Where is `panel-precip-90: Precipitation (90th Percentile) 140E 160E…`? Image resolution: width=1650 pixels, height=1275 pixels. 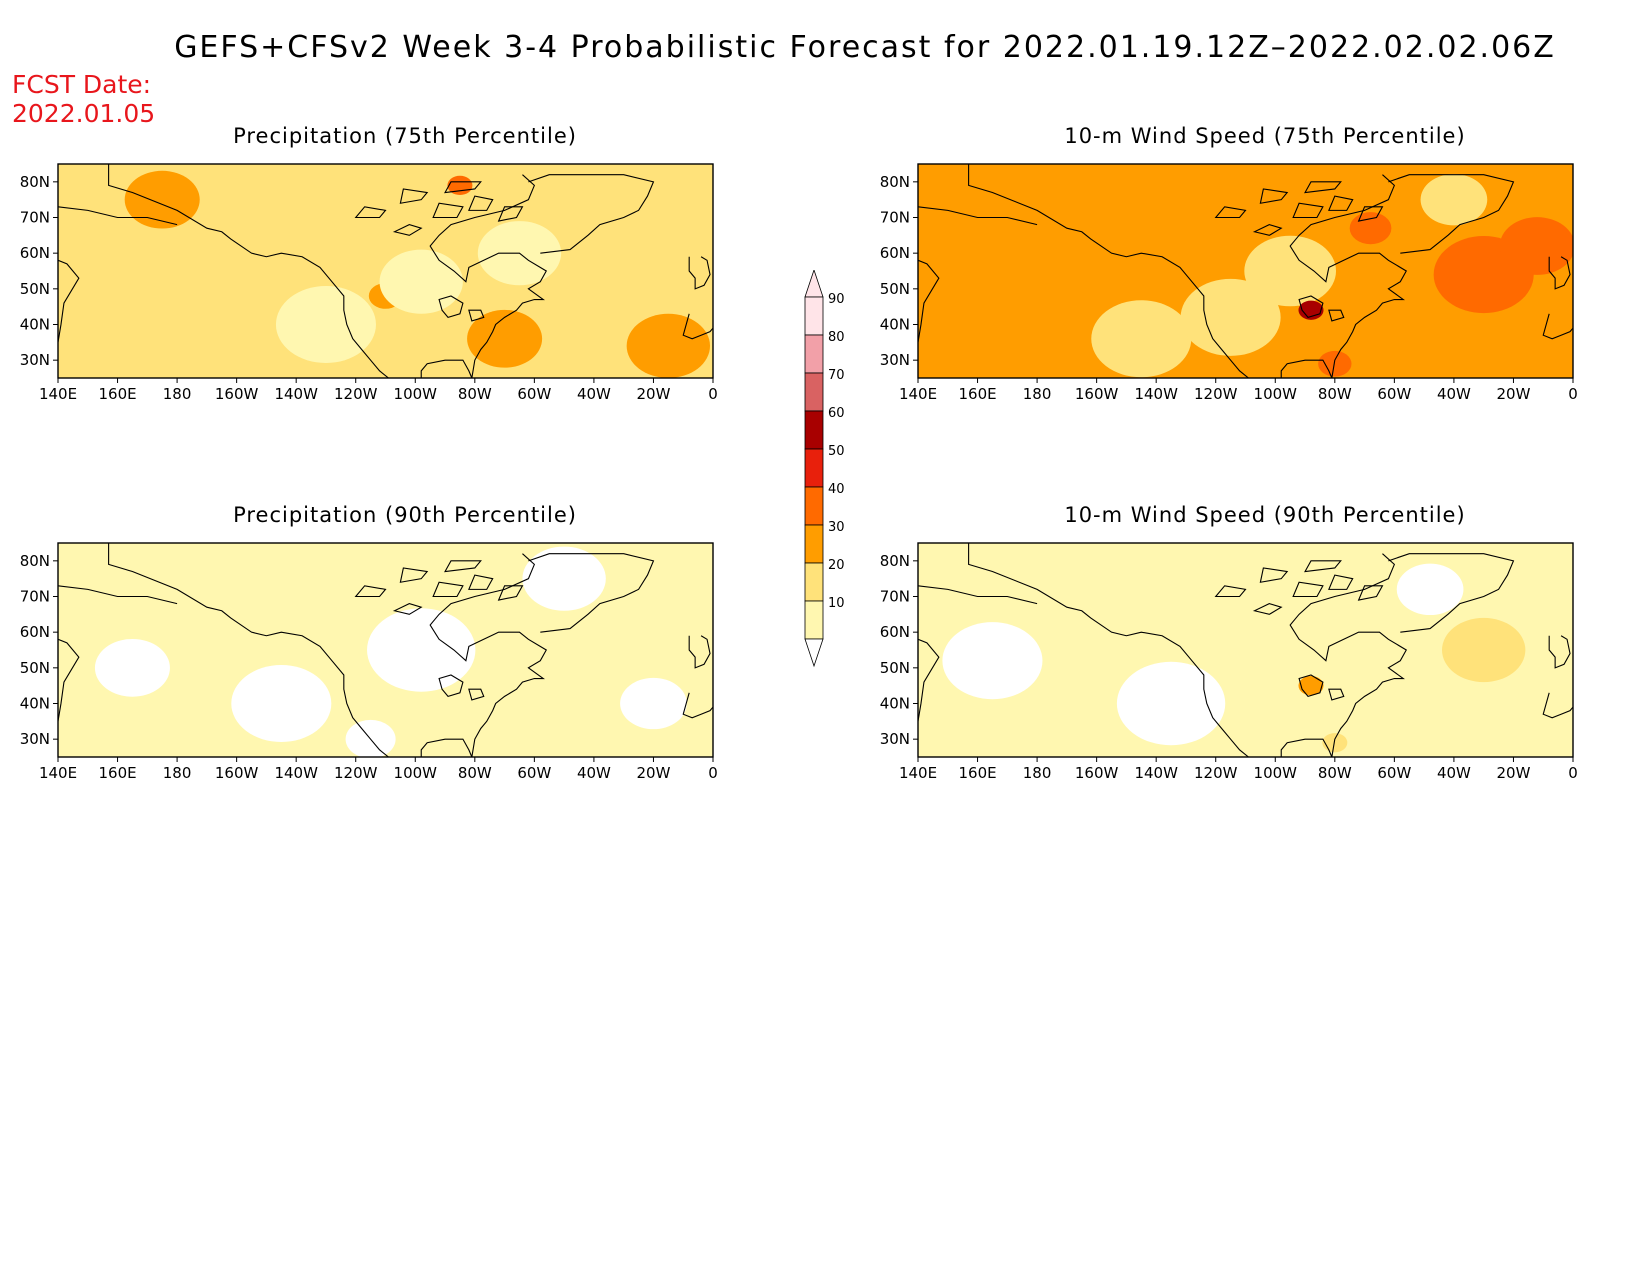
panel-precip-90: Precipitation (90th Percentile) 140E 160E… is located at coordinates (360, 642).